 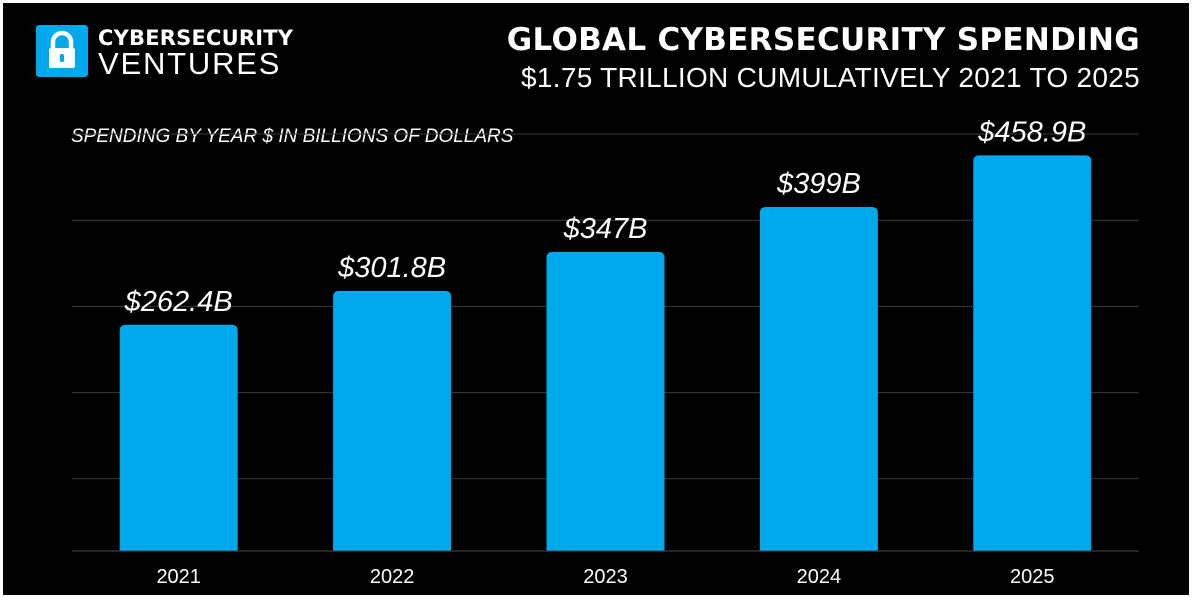 What do you see at coordinates (830, 77) in the screenshot?
I see `chart-subtitle: $1.75 TRILLION CUMULATIVELY 2021 TO 2025` at bounding box center [830, 77].